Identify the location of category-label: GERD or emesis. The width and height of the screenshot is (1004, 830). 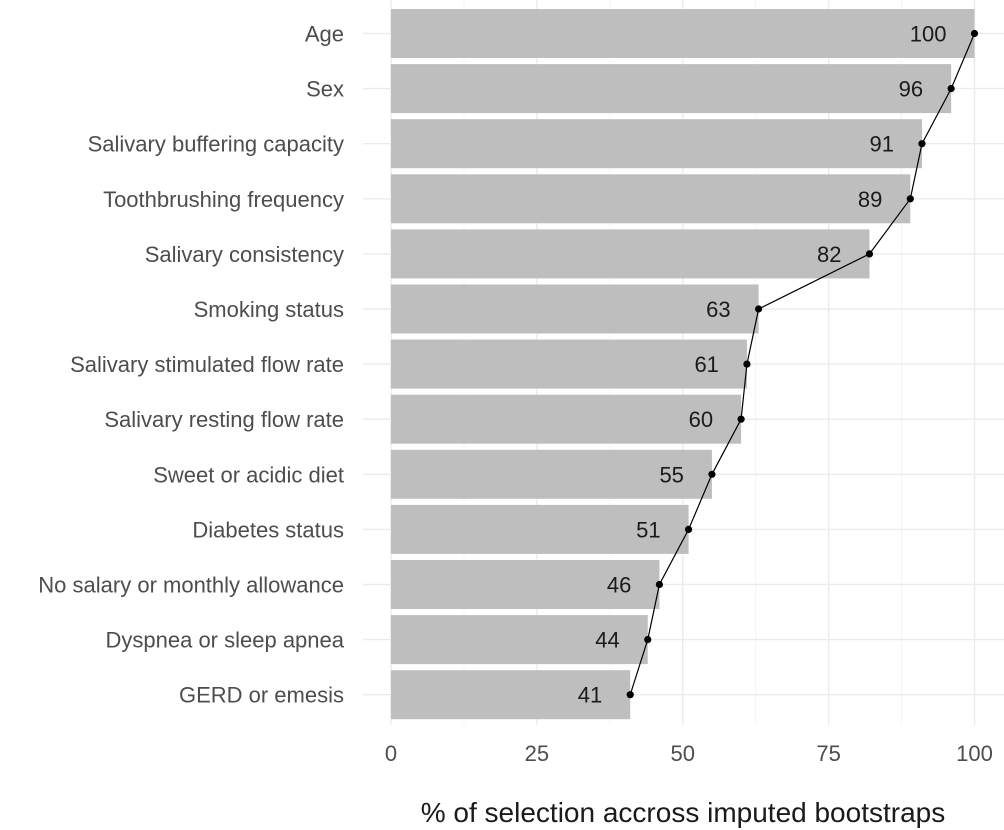
(261, 695).